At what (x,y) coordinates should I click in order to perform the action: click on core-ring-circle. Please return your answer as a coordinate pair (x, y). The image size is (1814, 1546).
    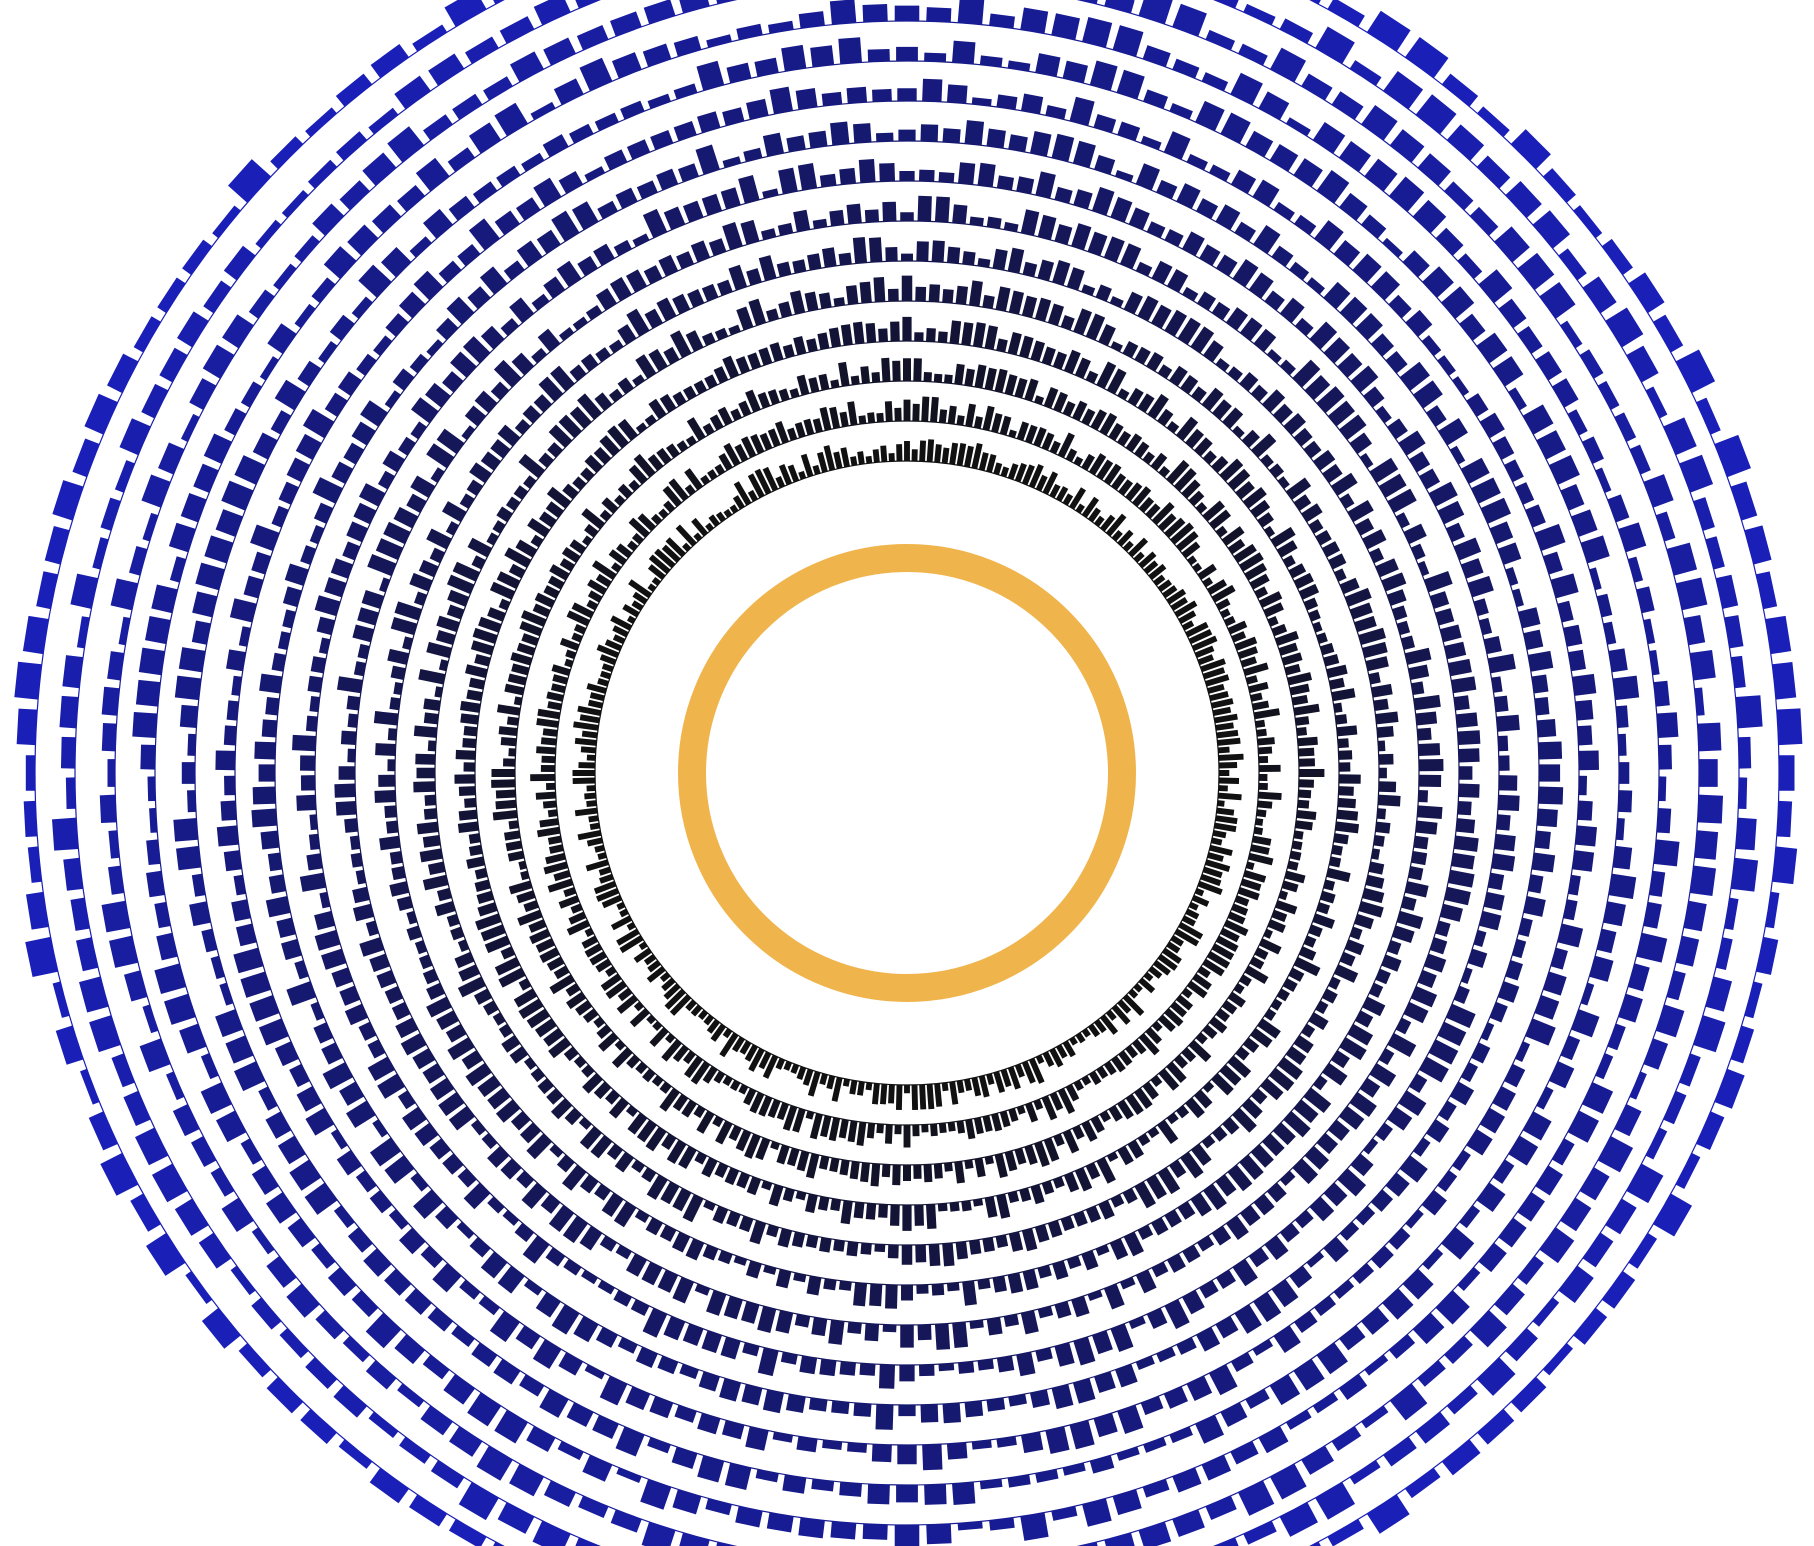
    Looking at the image, I should click on (907, 773).